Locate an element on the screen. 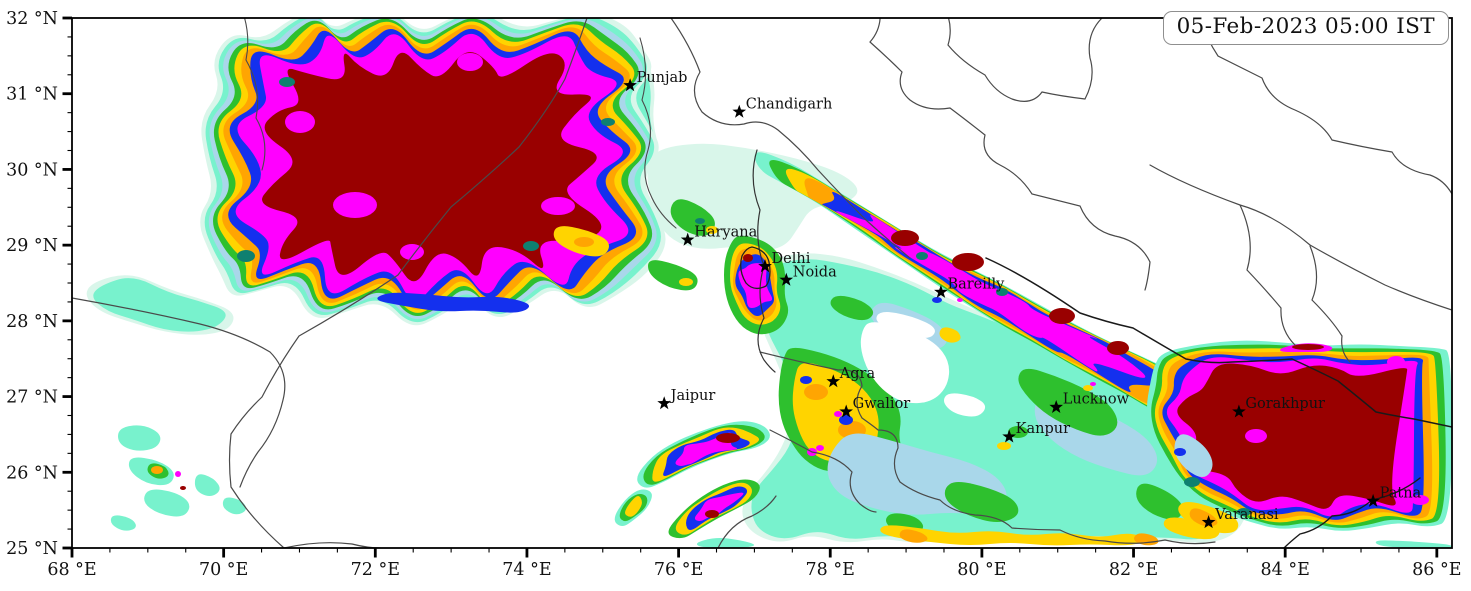 This screenshot has width=1471, height=591. fog-blob-foothill-band is located at coordinates (991, 294).